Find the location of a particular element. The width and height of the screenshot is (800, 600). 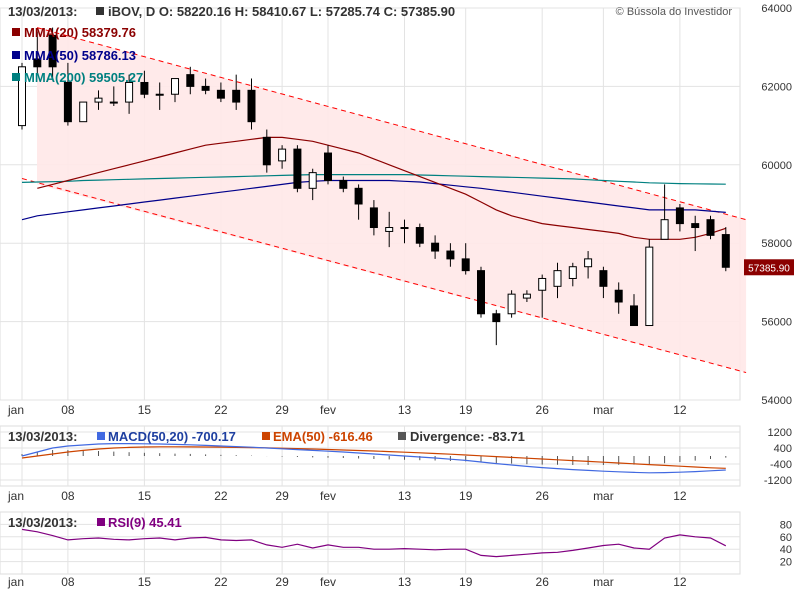

mma20-line is located at coordinates (381, 188).